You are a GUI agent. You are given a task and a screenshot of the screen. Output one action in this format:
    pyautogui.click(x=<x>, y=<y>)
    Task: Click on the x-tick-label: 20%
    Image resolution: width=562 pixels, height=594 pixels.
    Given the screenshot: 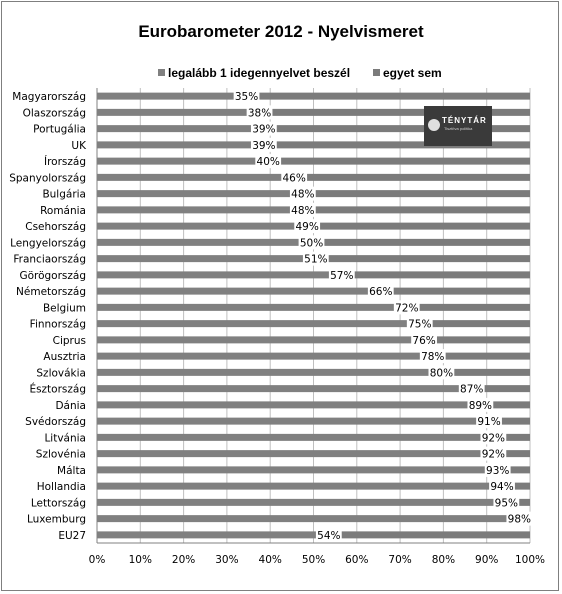 What is the action you would take?
    pyautogui.click(x=183, y=560)
    